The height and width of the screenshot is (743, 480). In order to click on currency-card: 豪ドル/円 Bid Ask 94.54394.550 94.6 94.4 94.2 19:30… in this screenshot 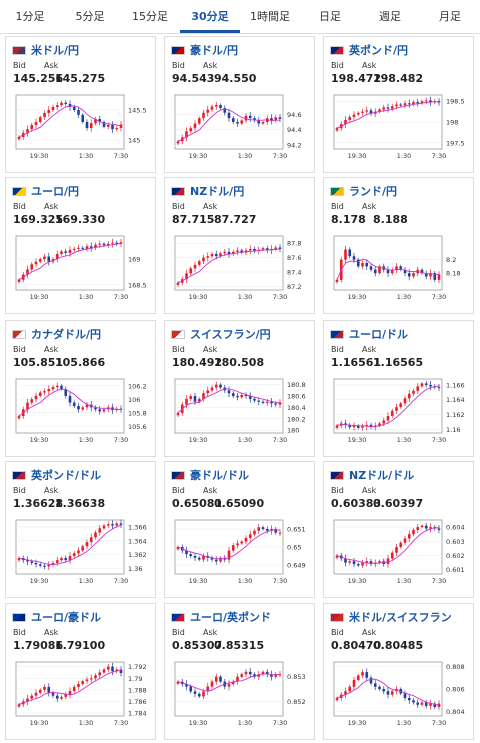, I will do `click(239, 104)`.